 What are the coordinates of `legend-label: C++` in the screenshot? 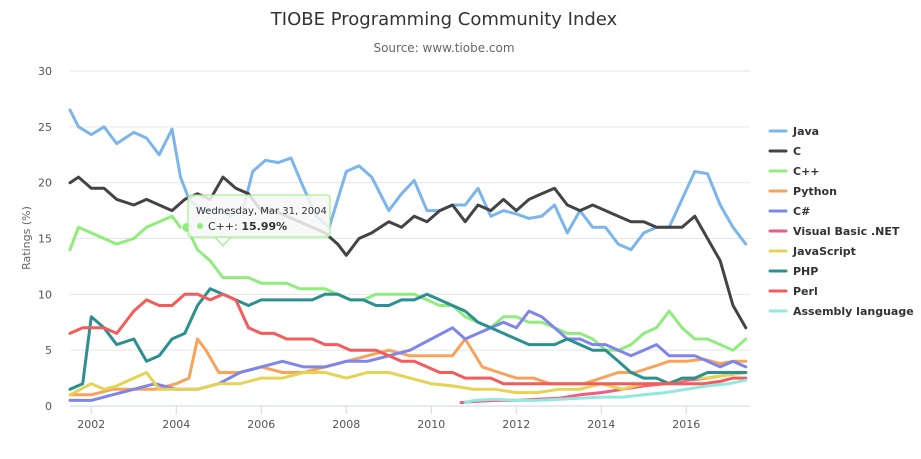 It's located at (806, 171).